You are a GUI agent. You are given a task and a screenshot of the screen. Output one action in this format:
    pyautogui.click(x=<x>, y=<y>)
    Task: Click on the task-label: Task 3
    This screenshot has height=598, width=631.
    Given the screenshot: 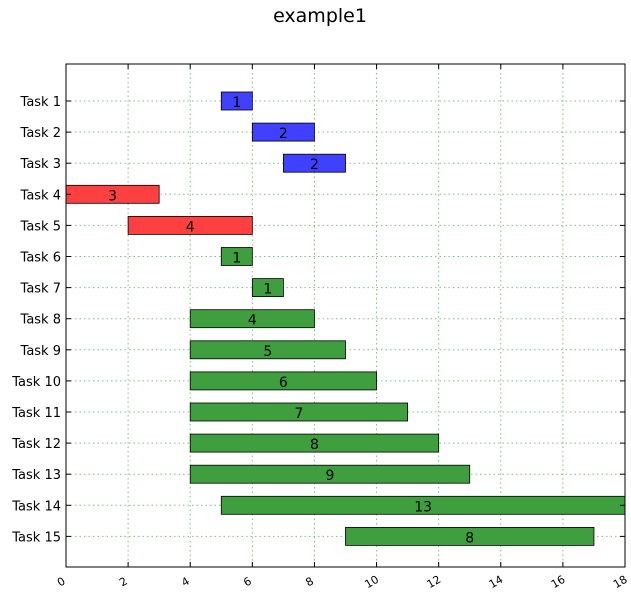 What is the action you would take?
    pyautogui.click(x=40, y=164)
    